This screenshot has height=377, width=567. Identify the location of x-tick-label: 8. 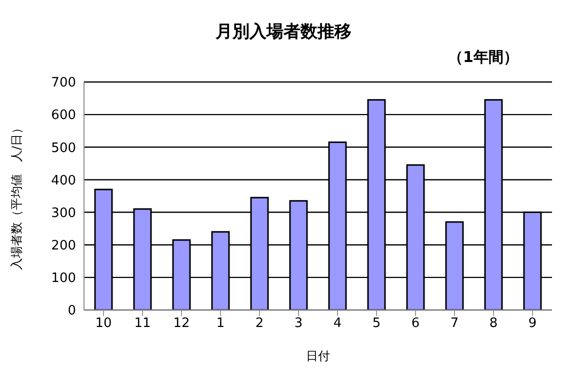
(493, 324).